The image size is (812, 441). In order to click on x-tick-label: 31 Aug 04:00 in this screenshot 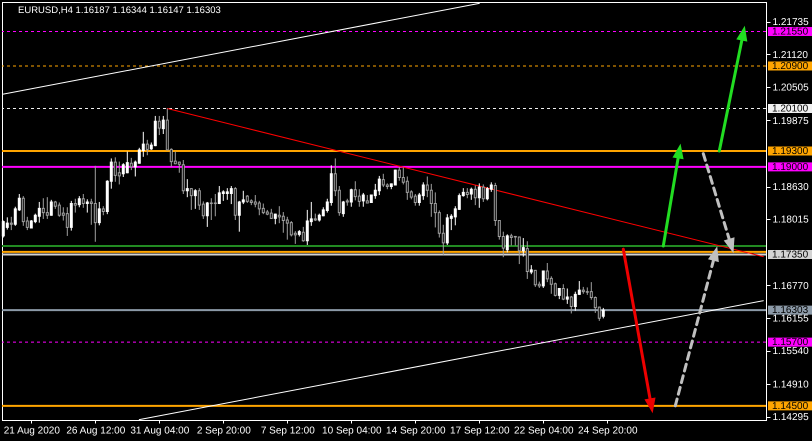, I will do `click(160, 431)`.